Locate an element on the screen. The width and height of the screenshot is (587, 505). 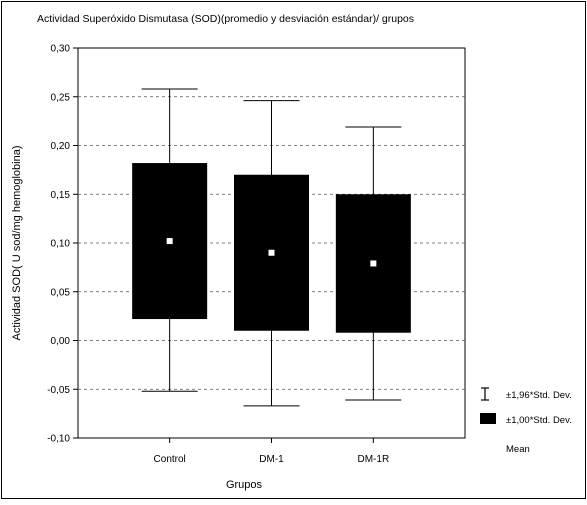
y-tick-label: 0,15 is located at coordinates (61, 195).